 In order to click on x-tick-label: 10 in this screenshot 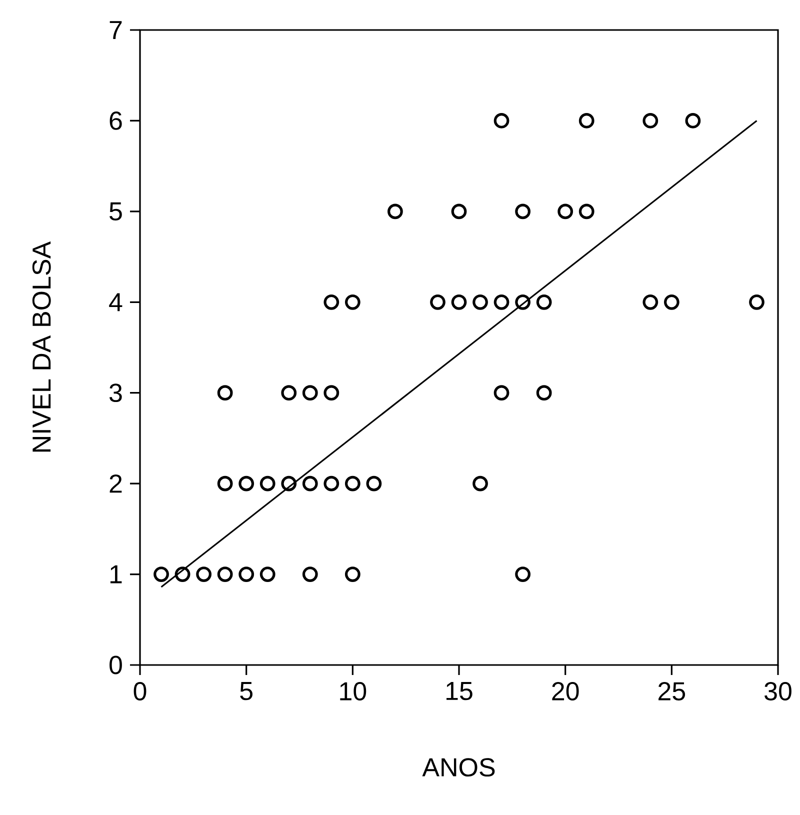, I will do `click(353, 691)`.